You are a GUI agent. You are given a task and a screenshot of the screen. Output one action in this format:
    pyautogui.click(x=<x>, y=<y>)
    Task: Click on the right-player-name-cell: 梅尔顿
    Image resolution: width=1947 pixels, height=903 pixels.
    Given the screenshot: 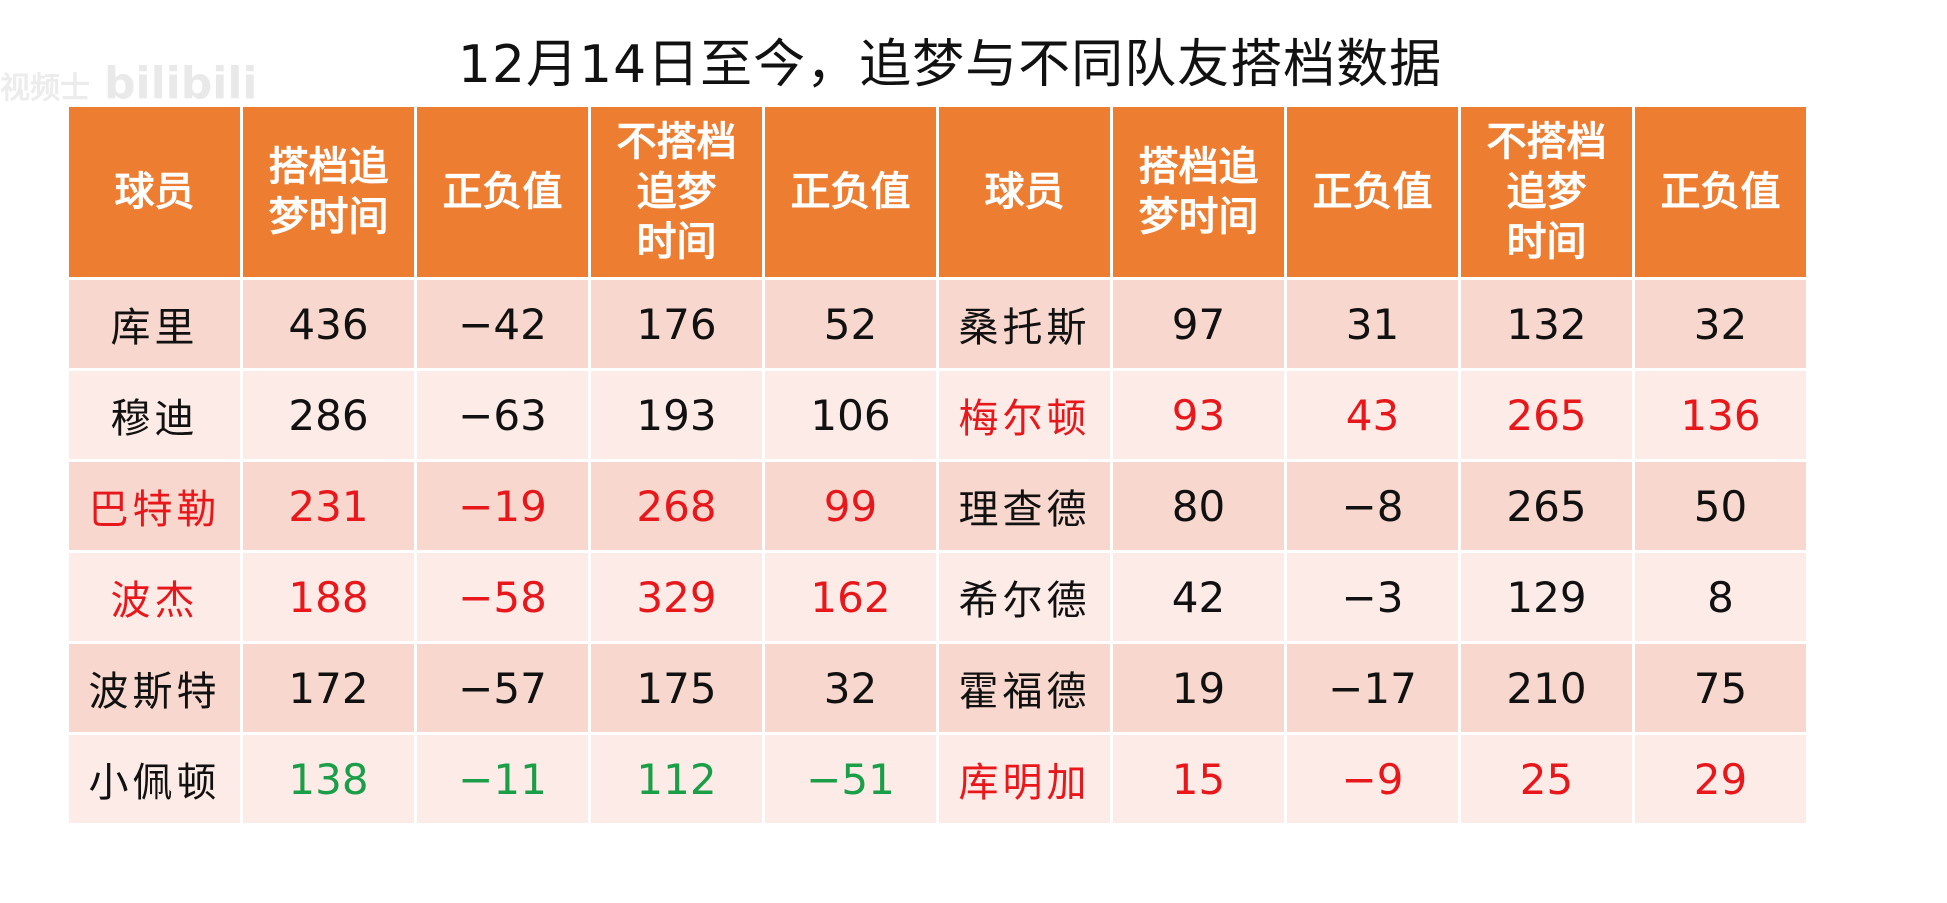 What is the action you would take?
    pyautogui.click(x=1024, y=415)
    